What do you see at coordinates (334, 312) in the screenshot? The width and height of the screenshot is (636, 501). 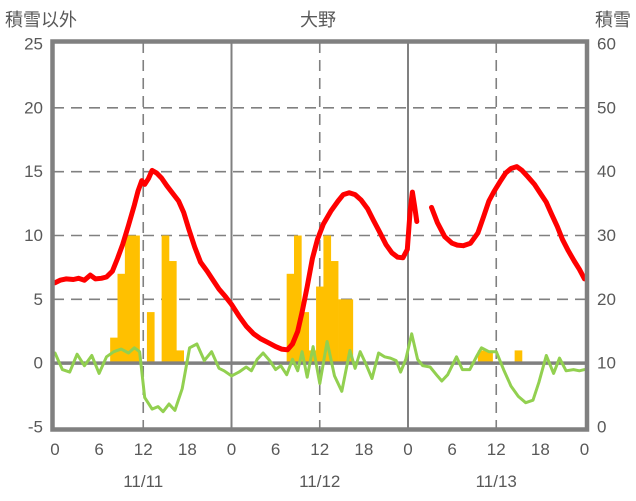 I see `precip-bar-h38` at bounding box center [334, 312].